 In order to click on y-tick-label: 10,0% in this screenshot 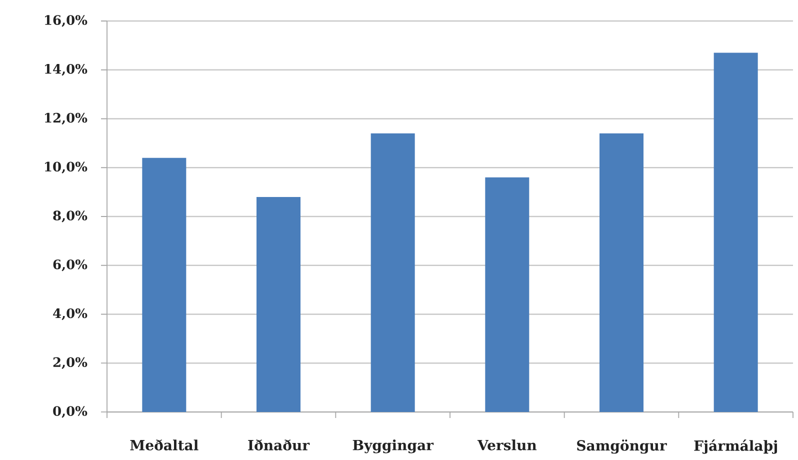, I will do `click(66, 168)`.